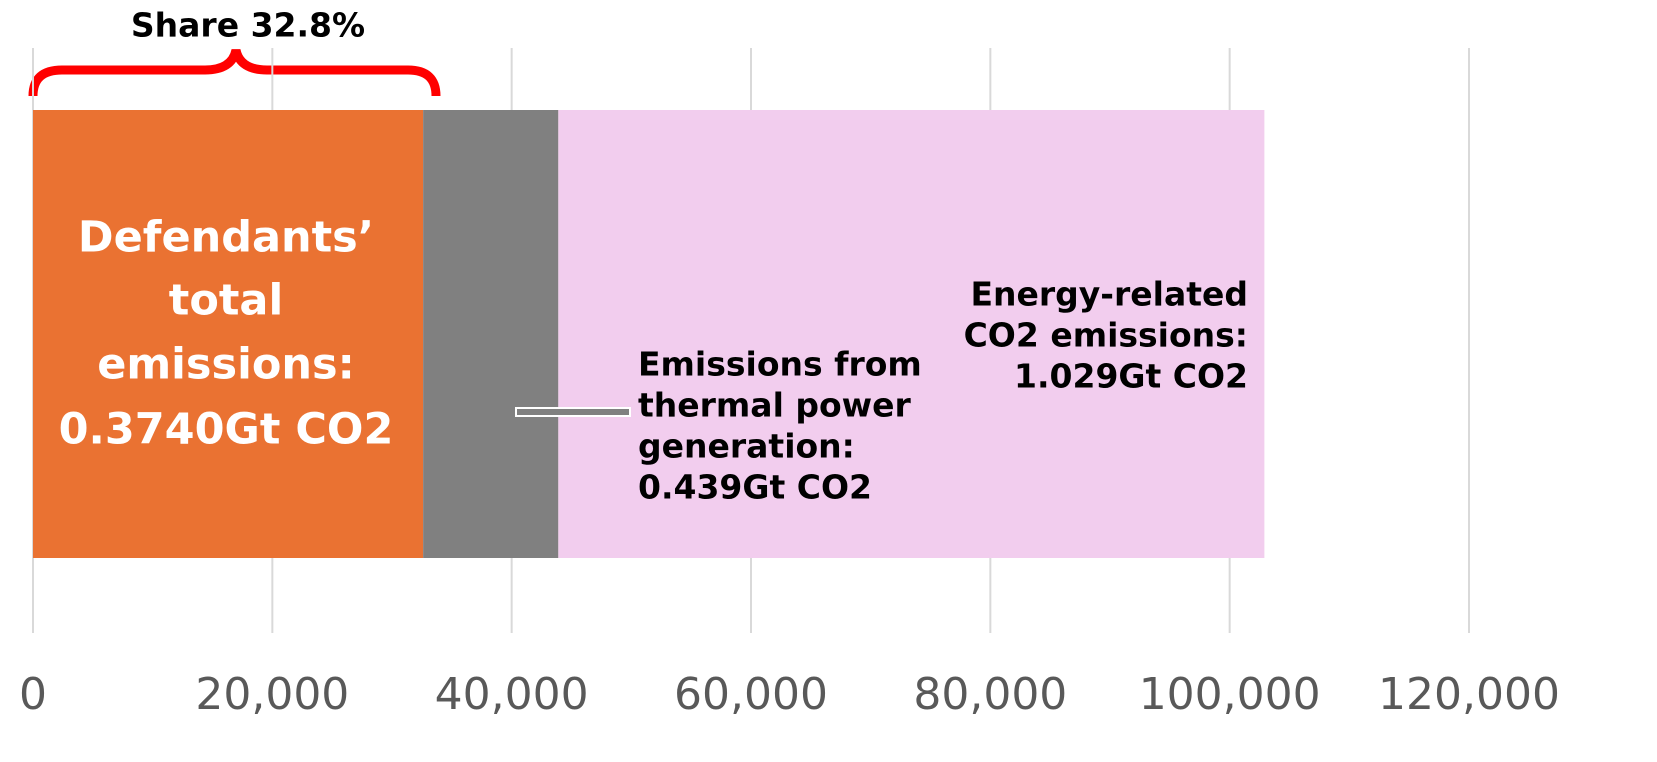  What do you see at coordinates (1106, 335) in the screenshot?
I see `energy-label: CO2 emissions:` at bounding box center [1106, 335].